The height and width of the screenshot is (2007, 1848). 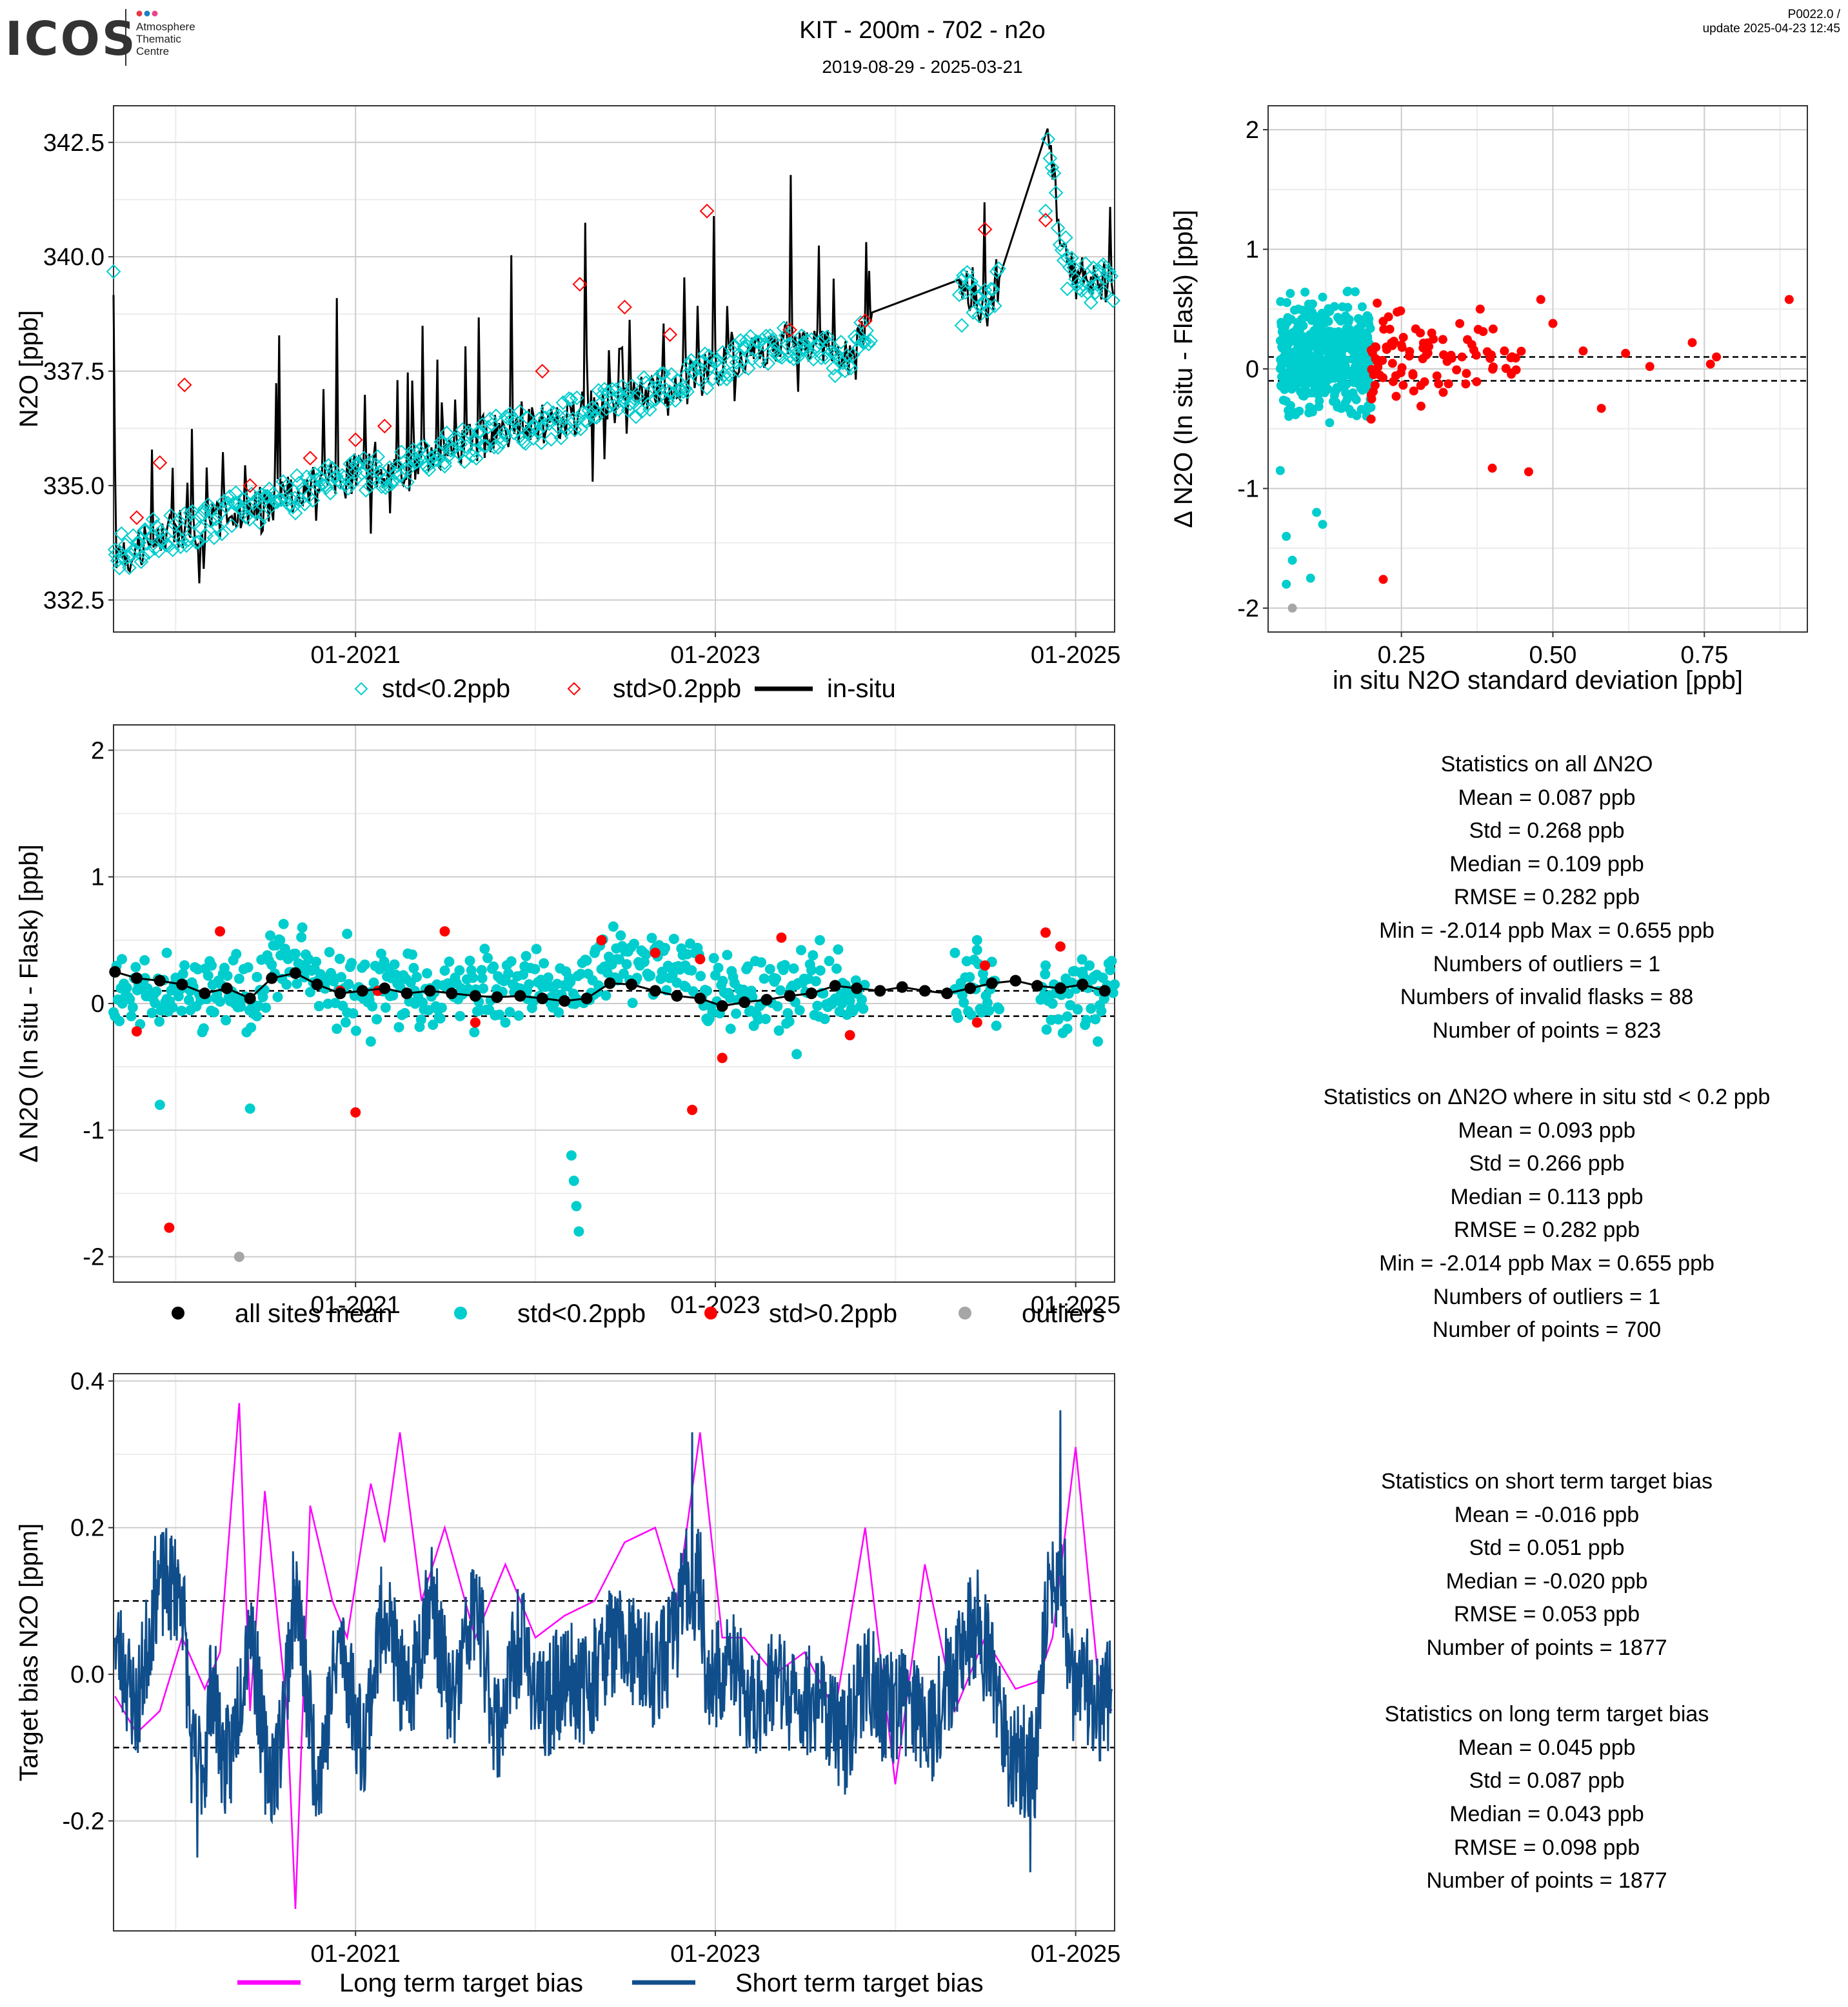 What do you see at coordinates (1547, 1581) in the screenshot?
I see `stats-line: Median = -0.020 ppb` at bounding box center [1547, 1581].